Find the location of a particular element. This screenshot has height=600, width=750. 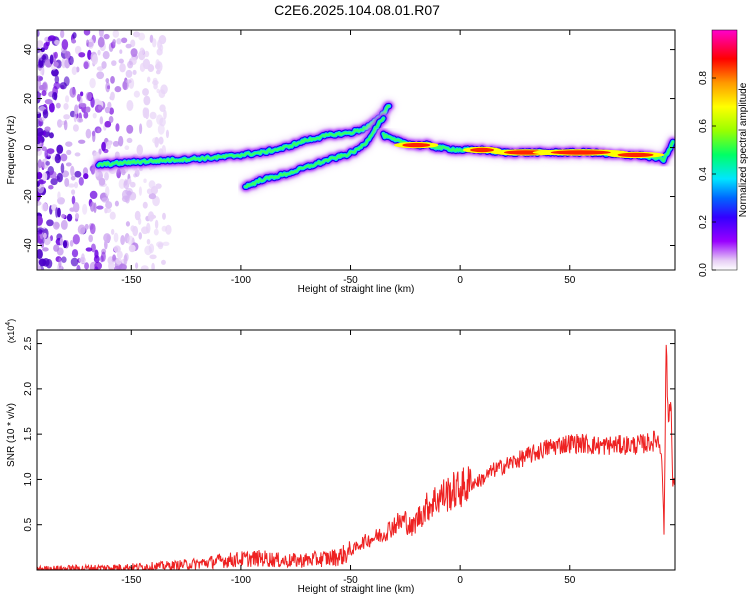

colorbar-tick-label: 0.0 is located at coordinates (703, 270).